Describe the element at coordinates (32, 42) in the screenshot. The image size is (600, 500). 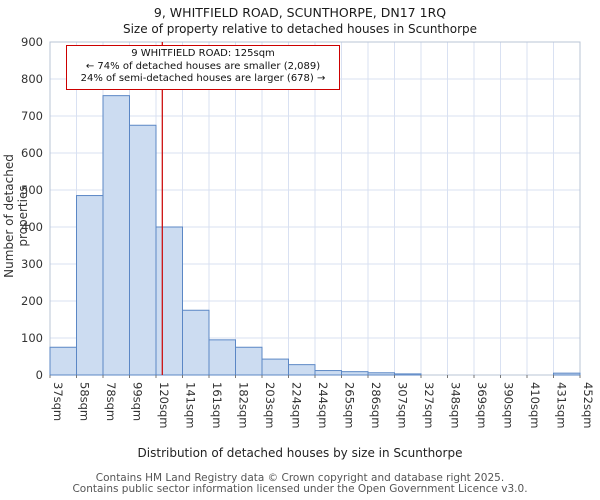
I see `svg-text: 900` at that location.